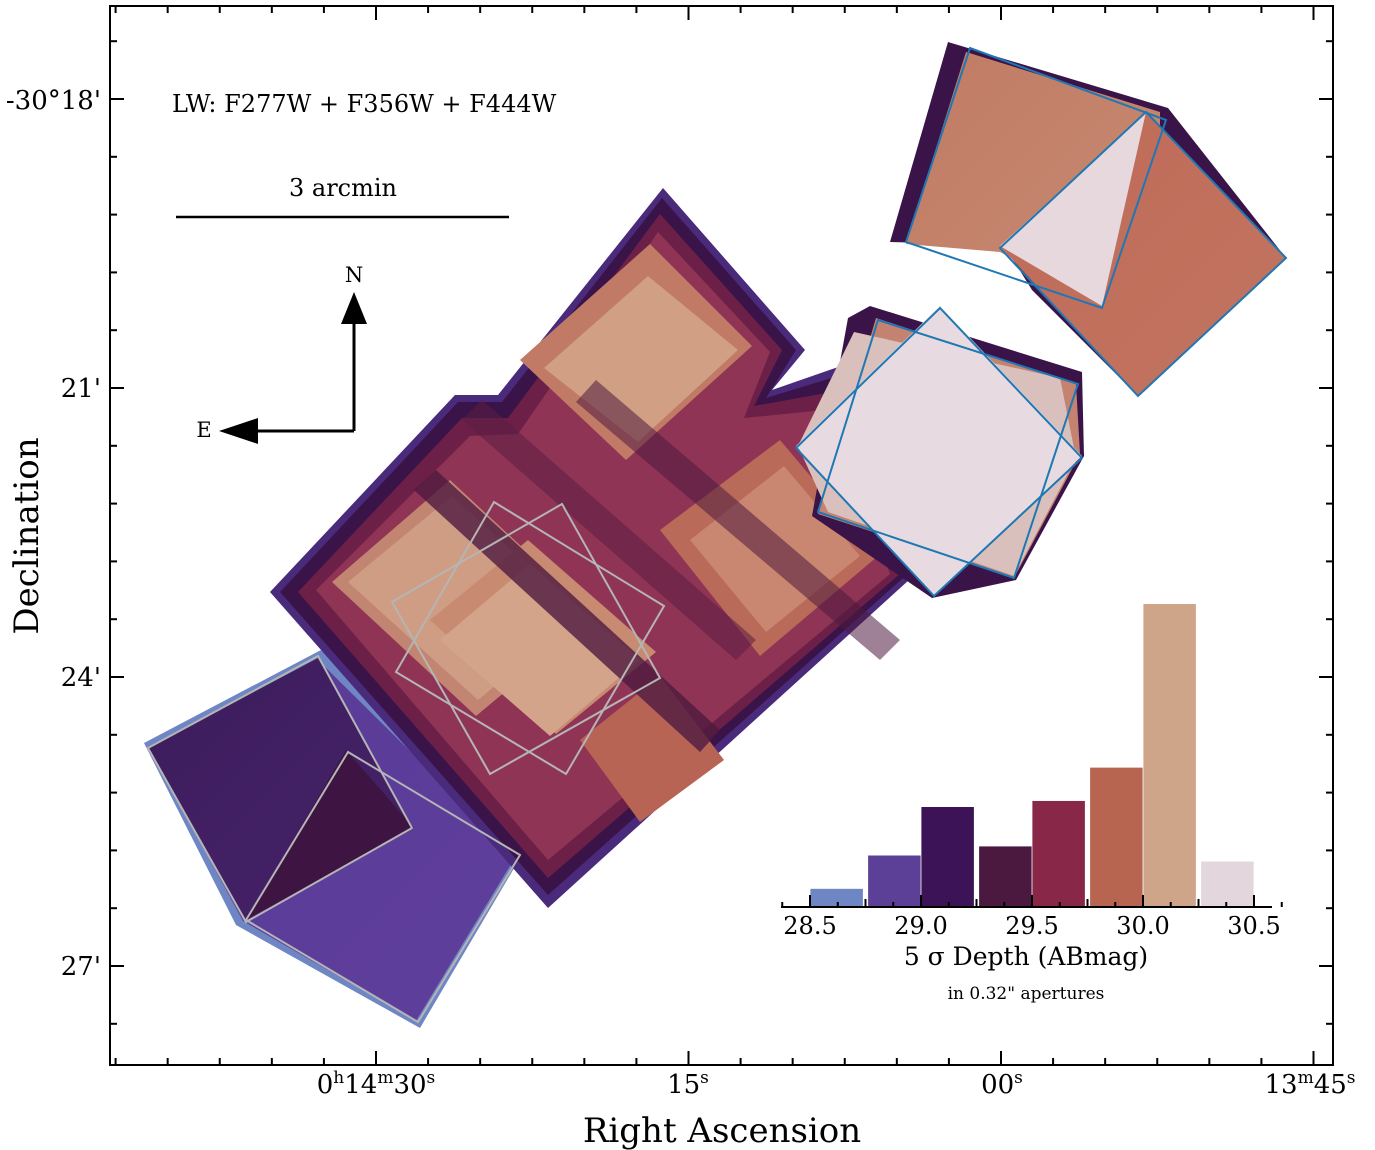  Describe the element at coordinates (809, 926) in the screenshot. I see `histogram-tick-label: 28.5` at that location.